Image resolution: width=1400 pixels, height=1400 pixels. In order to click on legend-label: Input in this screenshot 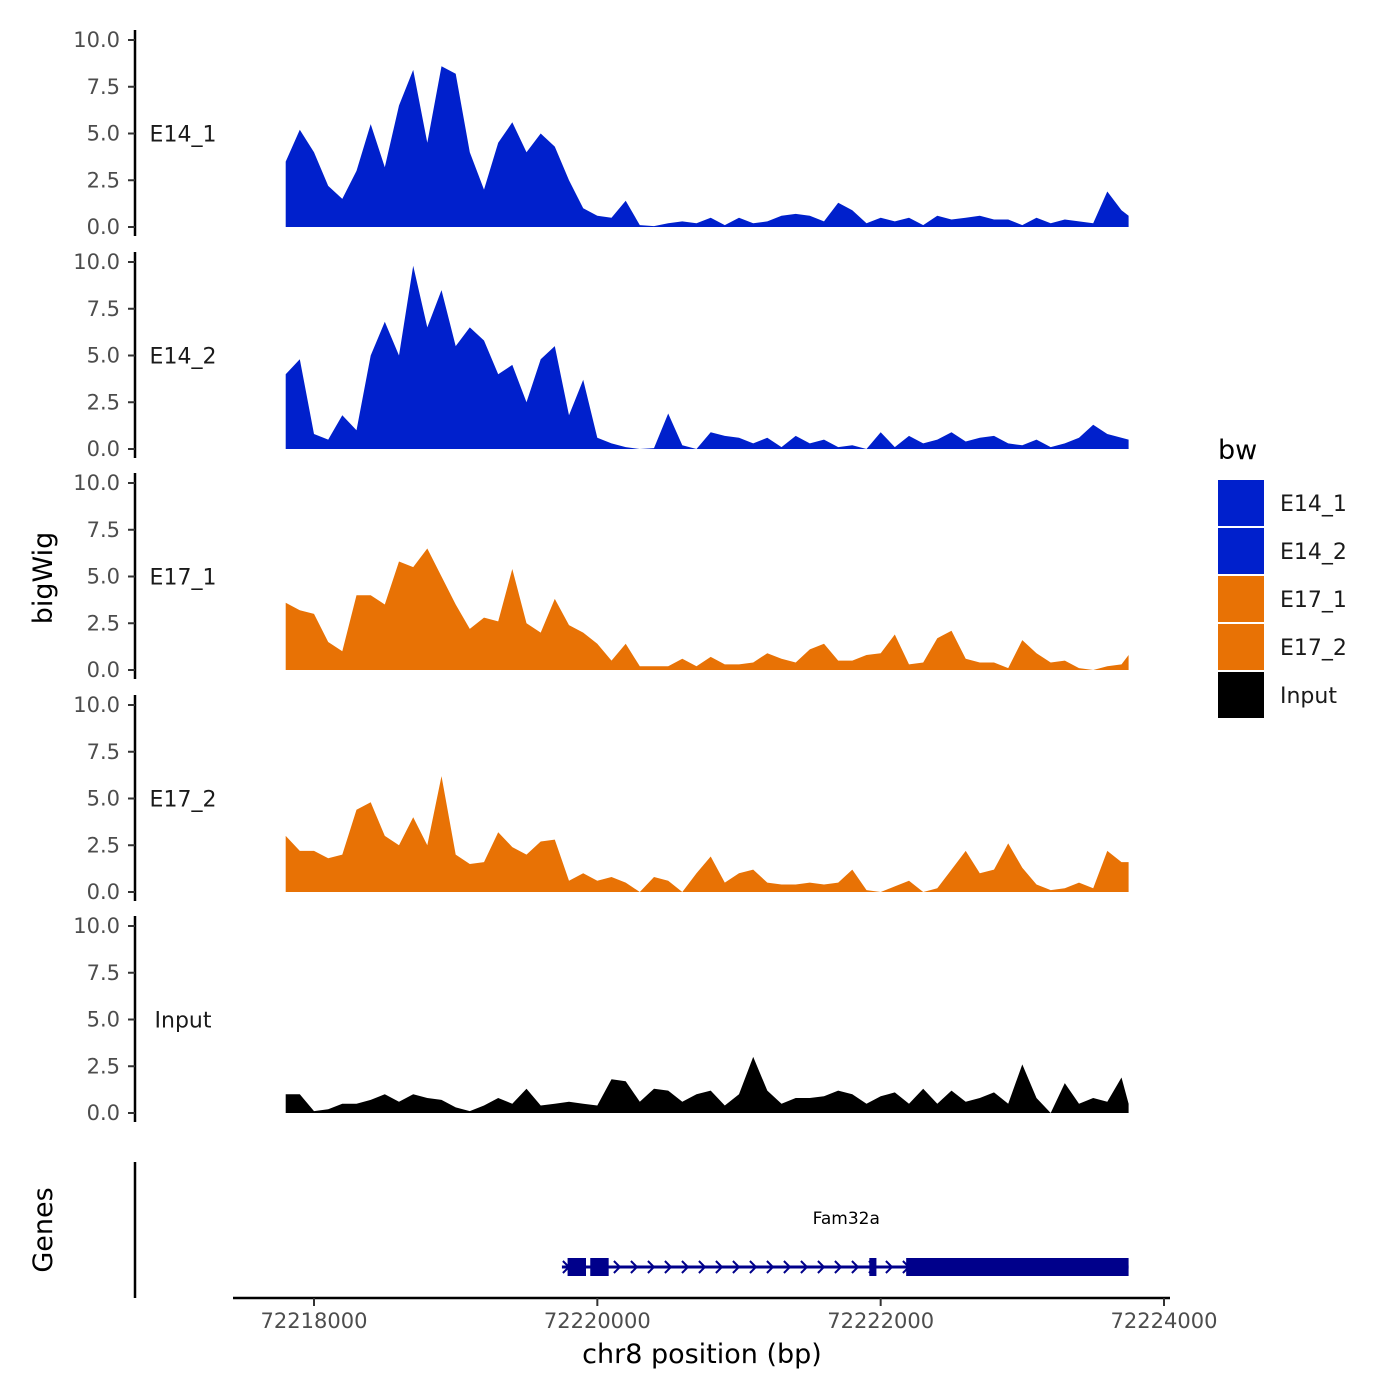, I will do `click(1308, 696)`.